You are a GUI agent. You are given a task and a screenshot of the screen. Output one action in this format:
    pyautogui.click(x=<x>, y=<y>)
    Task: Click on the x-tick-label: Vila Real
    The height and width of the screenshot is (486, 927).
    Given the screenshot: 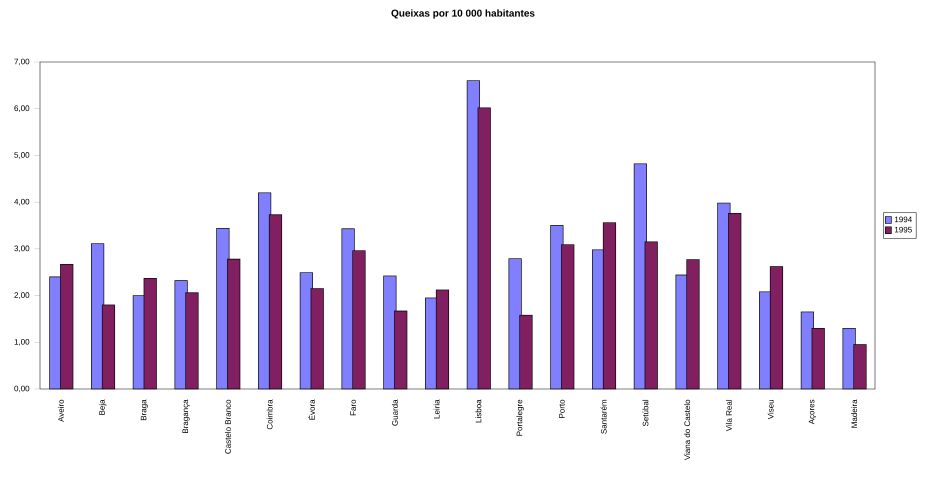 What is the action you would take?
    pyautogui.click(x=729, y=416)
    